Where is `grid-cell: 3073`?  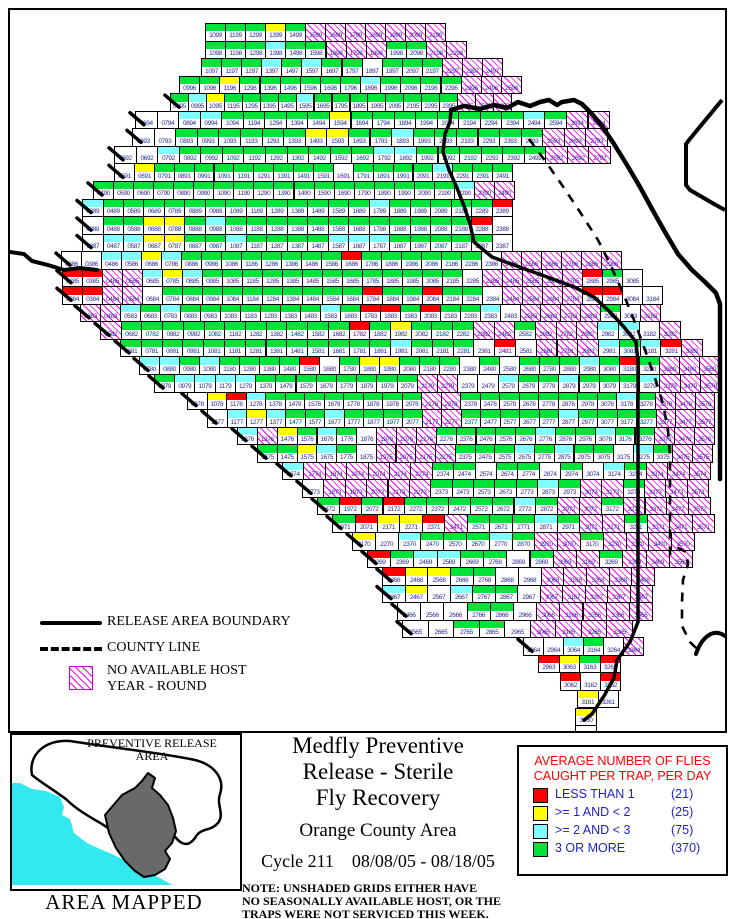
grid-cell: 3073 is located at coordinates (591, 488).